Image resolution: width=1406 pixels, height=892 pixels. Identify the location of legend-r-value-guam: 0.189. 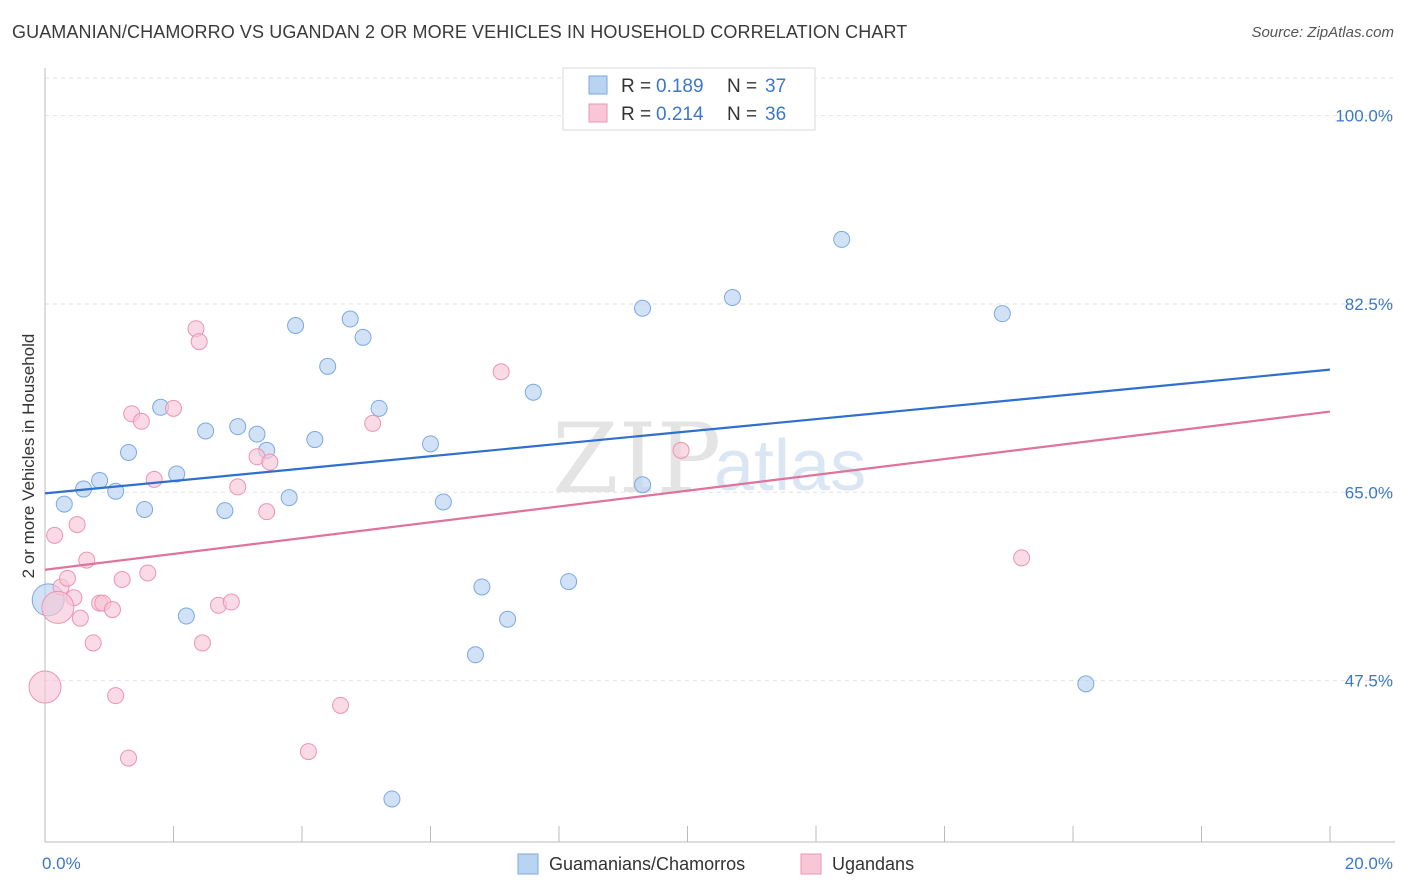
(680, 86).